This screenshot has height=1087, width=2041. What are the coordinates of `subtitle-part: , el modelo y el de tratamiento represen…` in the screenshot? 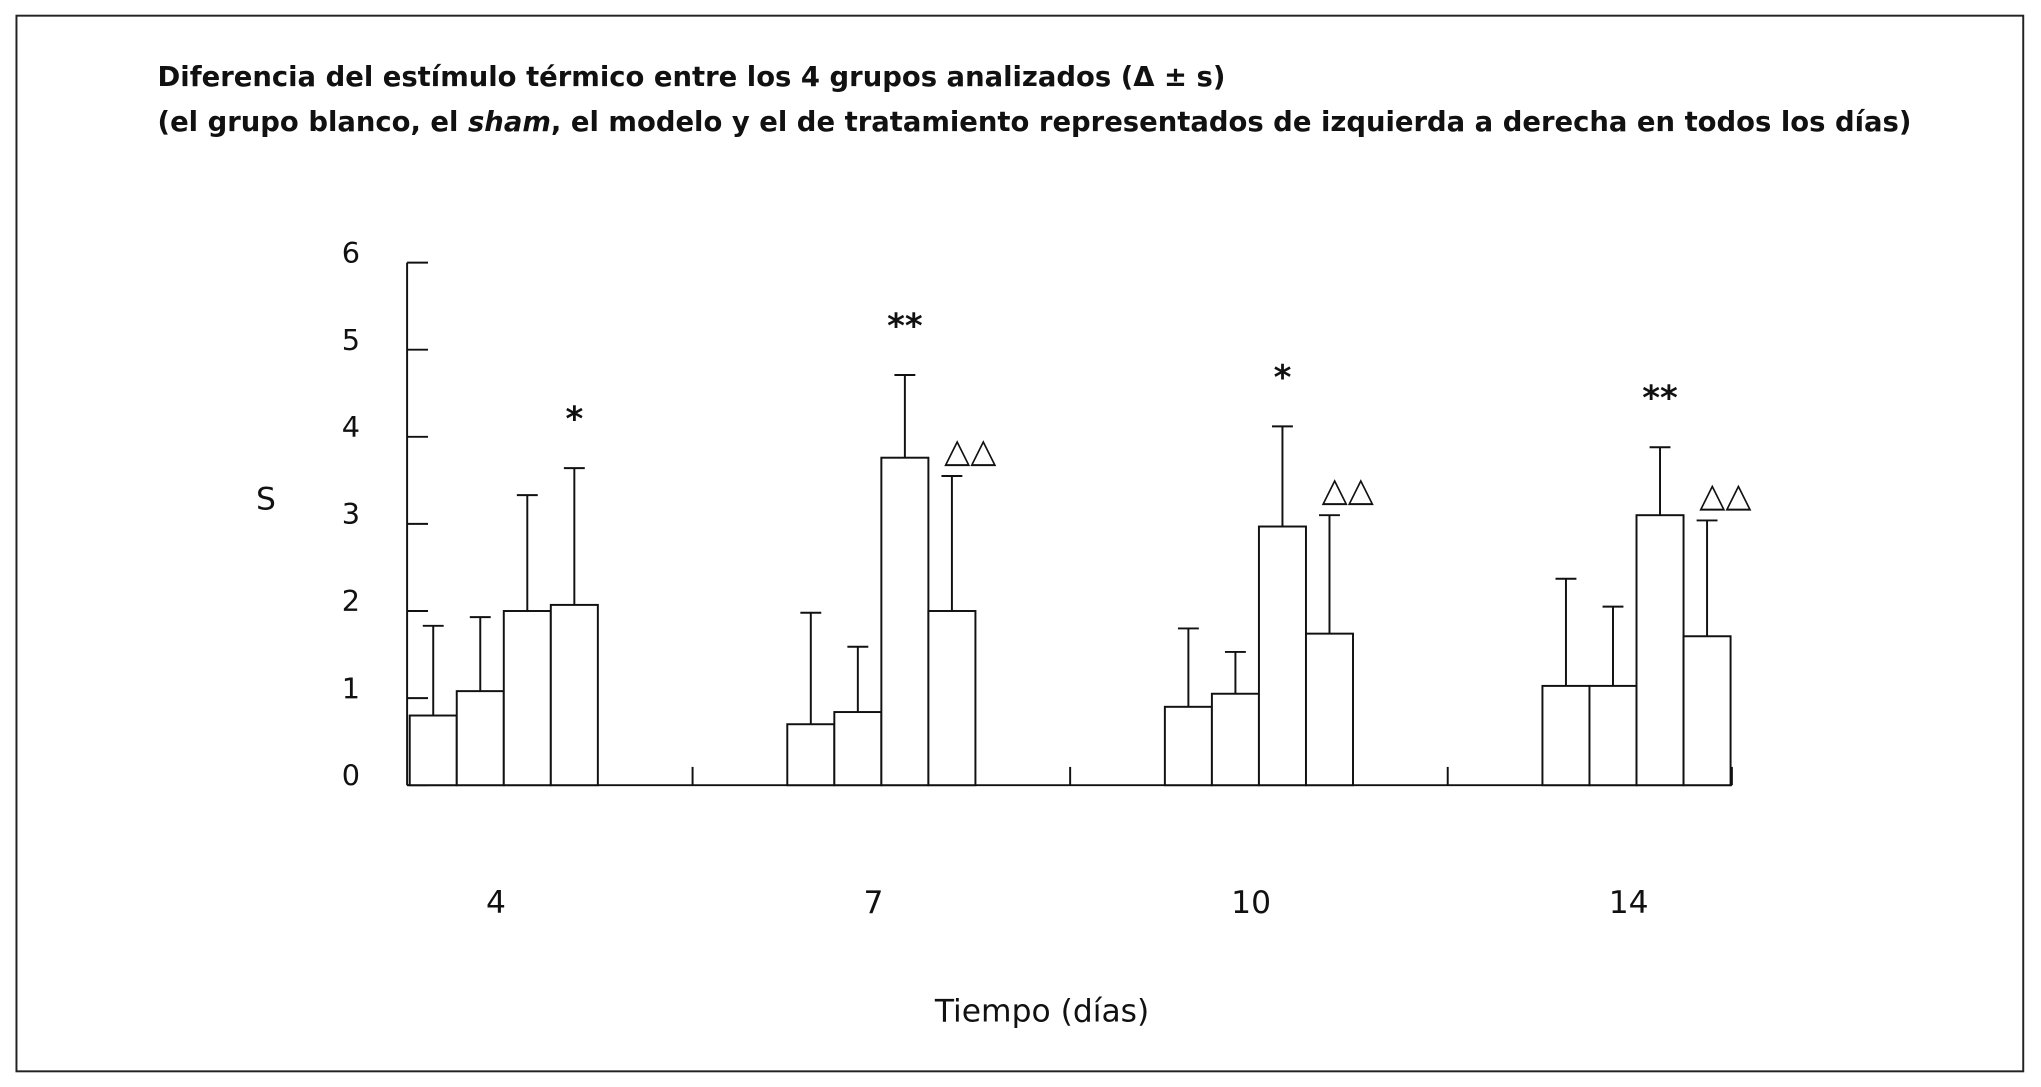 It's located at (1231, 121).